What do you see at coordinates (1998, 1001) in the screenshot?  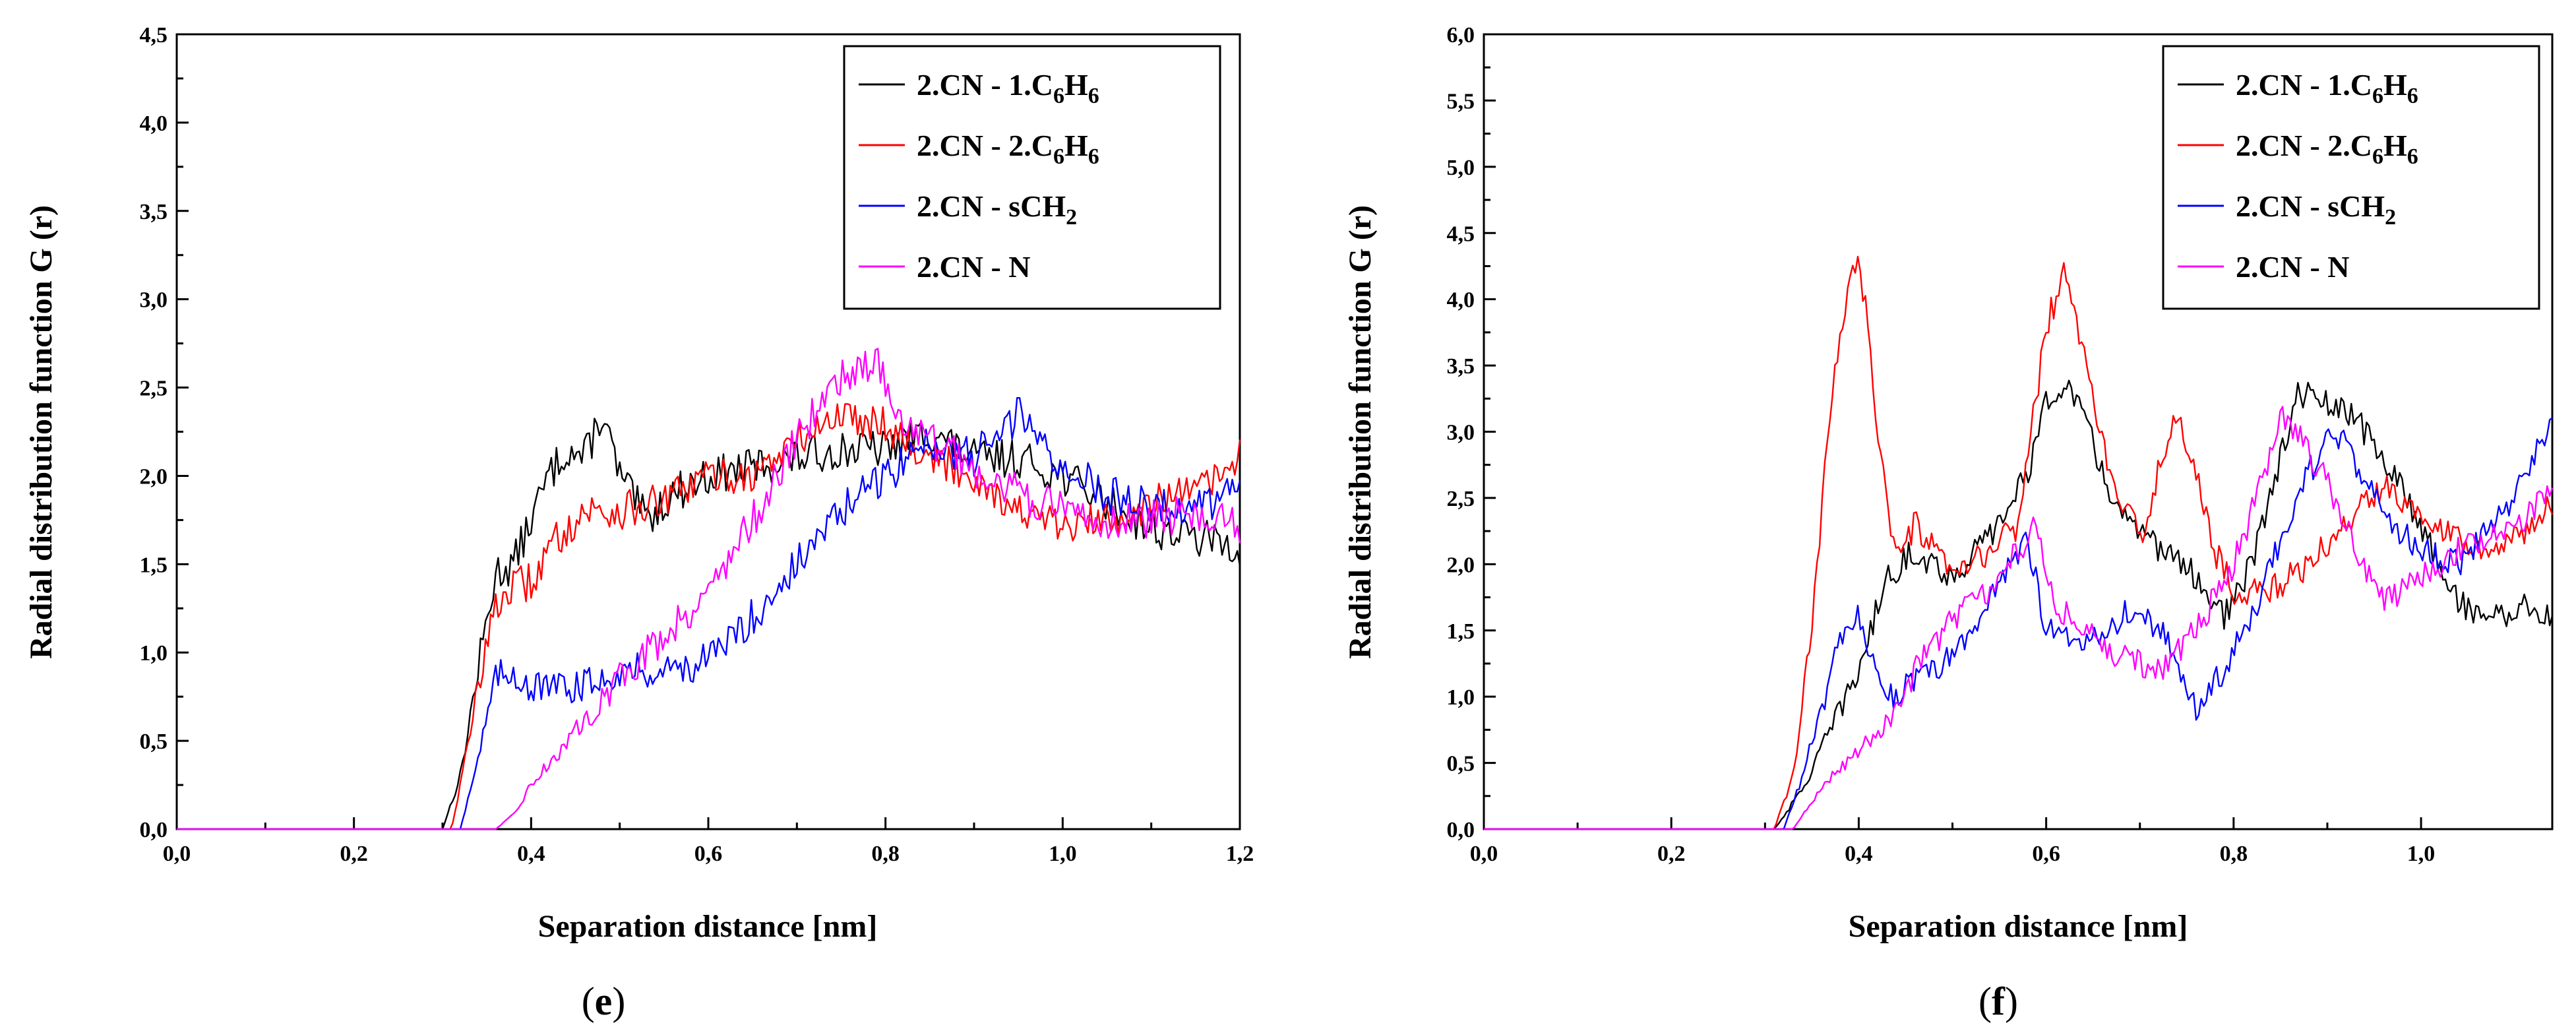 I see `panel-label-f: (f)` at bounding box center [1998, 1001].